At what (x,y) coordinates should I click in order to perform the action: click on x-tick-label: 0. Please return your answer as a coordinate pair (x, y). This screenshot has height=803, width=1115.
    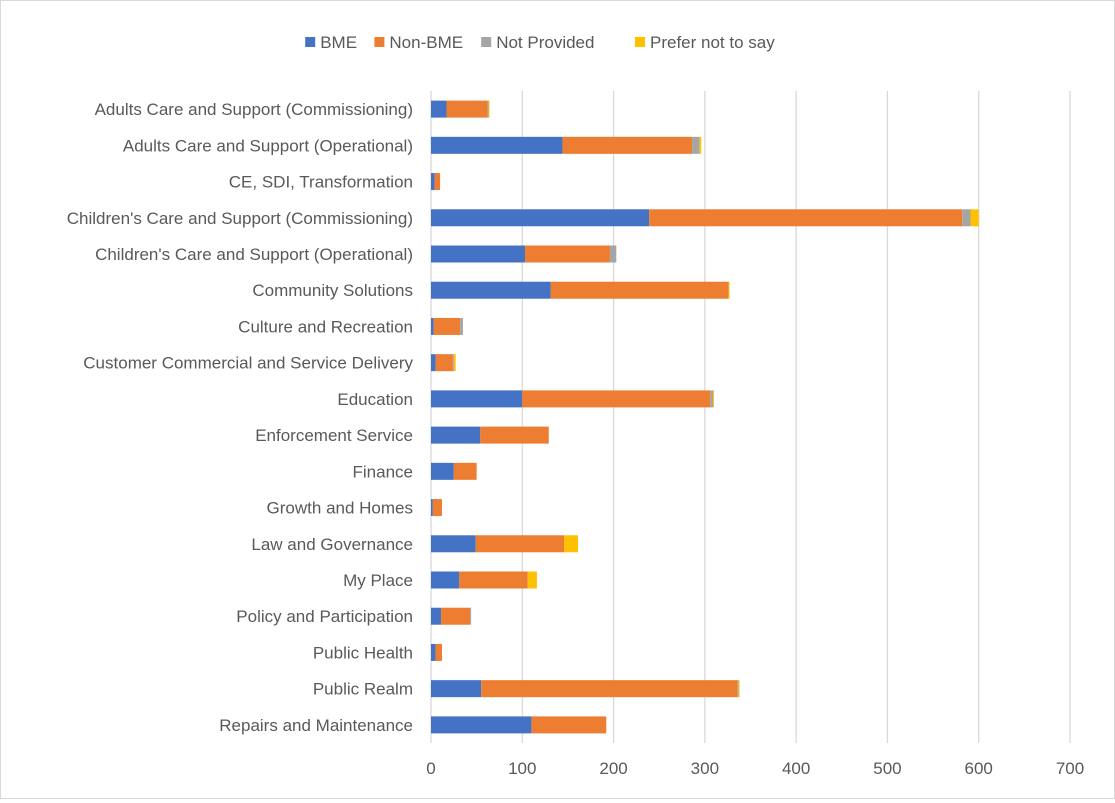
    Looking at the image, I should click on (430, 768).